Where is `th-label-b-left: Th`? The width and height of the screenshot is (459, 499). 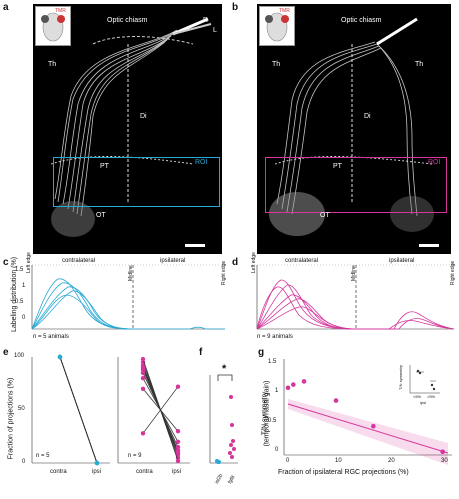 th-label-b-left: Th is located at coordinates (276, 64).